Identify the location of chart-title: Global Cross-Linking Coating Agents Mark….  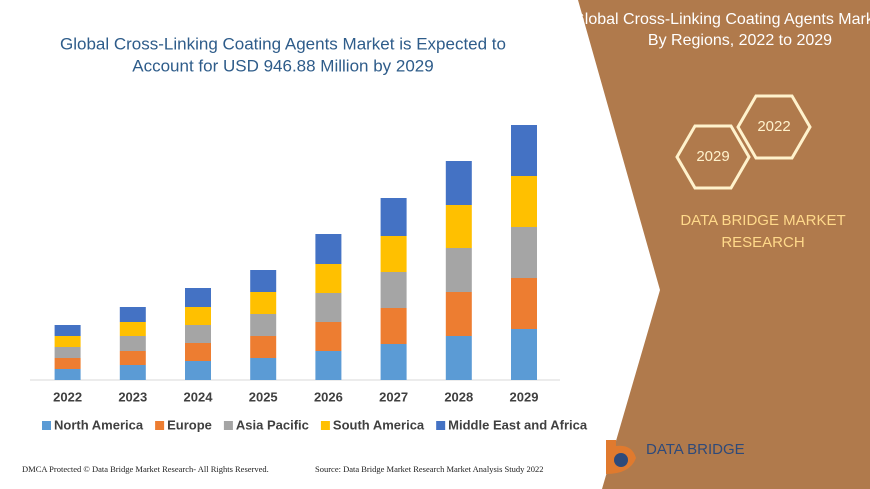
(283, 43).